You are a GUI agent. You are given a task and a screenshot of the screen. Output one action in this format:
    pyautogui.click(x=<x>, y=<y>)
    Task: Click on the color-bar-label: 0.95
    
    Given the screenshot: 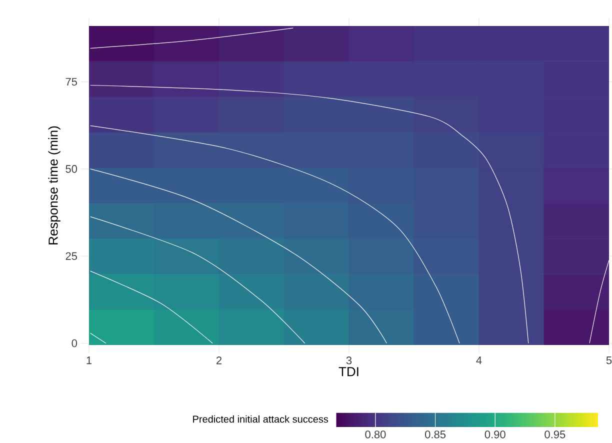 What is the action you would take?
    pyautogui.click(x=555, y=434)
    